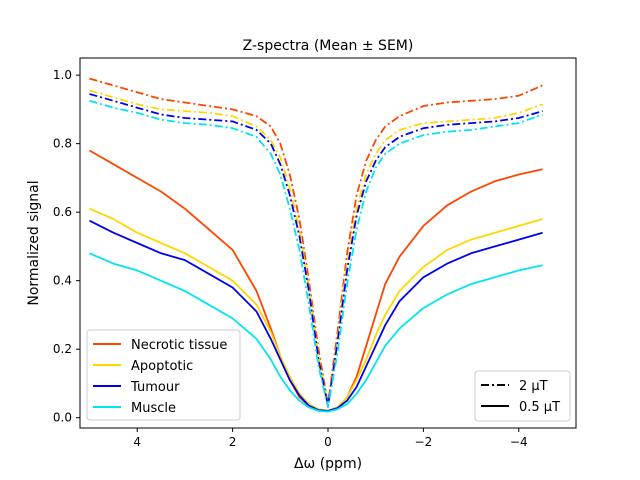  I want to click on x-tick-label: −4, so click(519, 442).